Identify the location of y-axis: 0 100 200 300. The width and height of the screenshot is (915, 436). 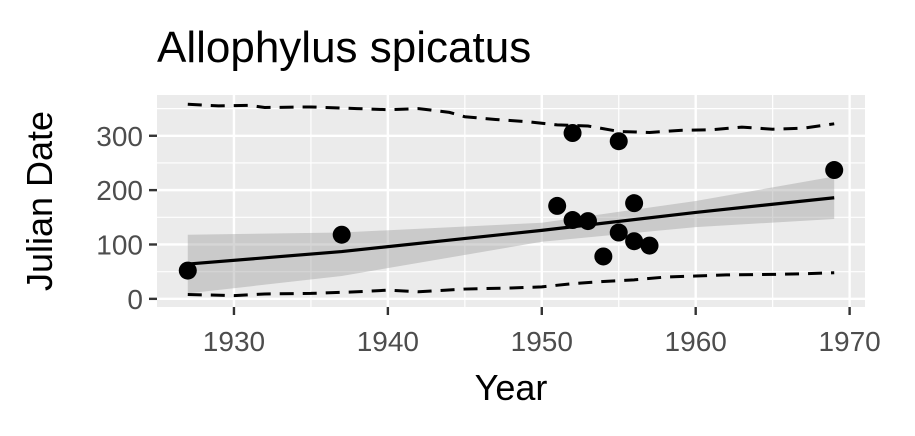
(126, 218).